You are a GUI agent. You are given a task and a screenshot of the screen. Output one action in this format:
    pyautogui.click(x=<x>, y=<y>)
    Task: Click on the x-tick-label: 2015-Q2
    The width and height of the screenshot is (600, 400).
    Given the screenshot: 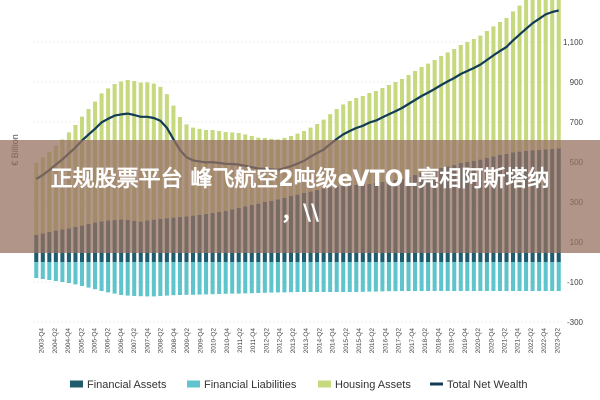 What is the action you would take?
    pyautogui.click(x=346, y=341)
    